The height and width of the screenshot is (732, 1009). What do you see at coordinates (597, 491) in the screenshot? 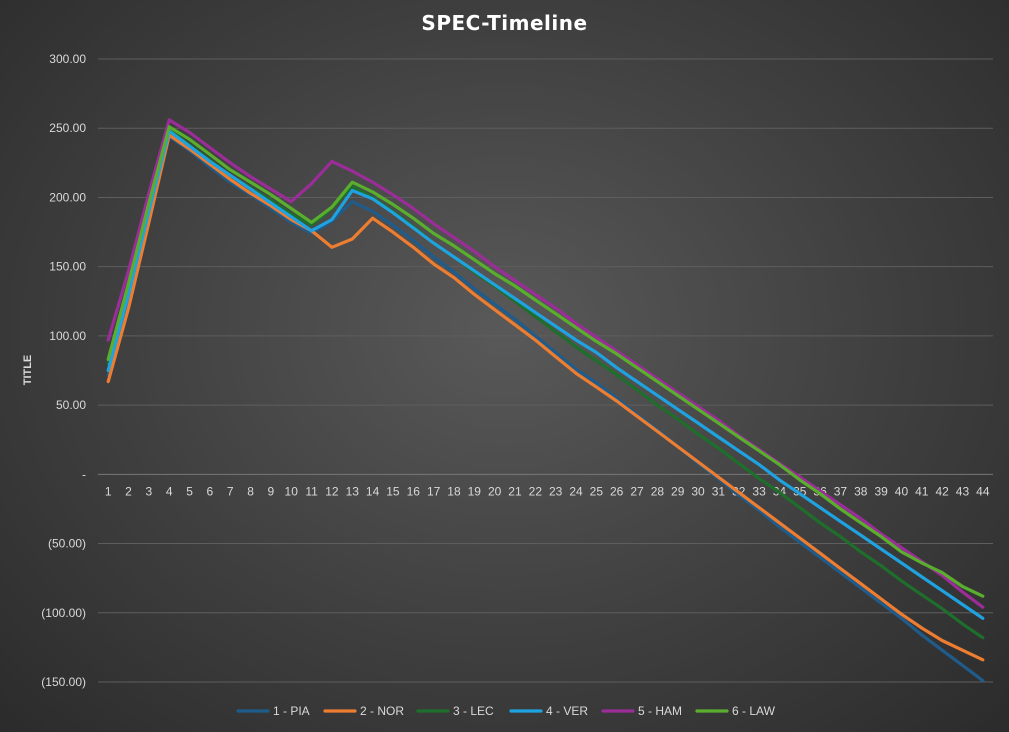
I see `x-tick-label: 25` at bounding box center [597, 491].